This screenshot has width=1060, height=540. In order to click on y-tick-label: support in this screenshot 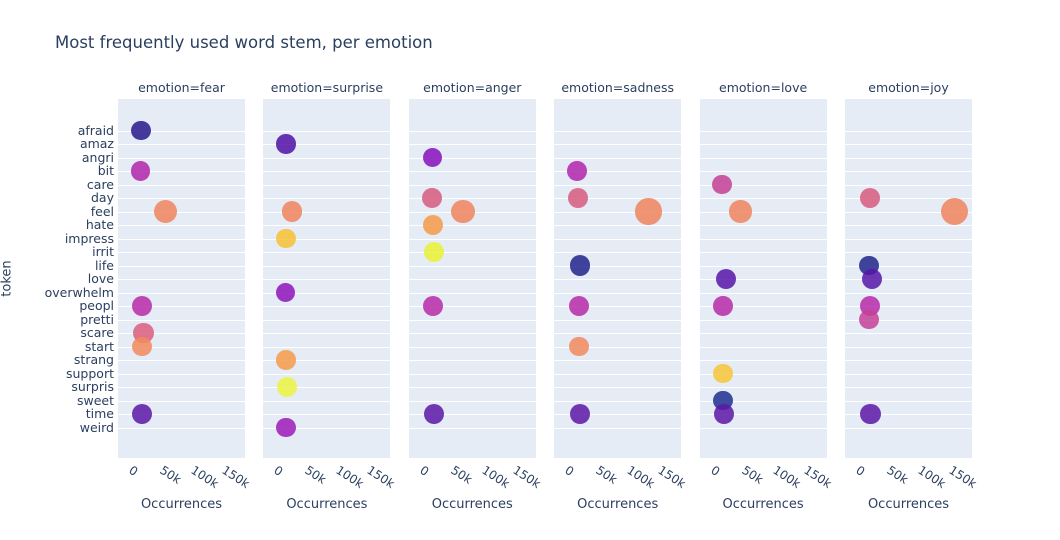, I will do `click(90, 373)`.